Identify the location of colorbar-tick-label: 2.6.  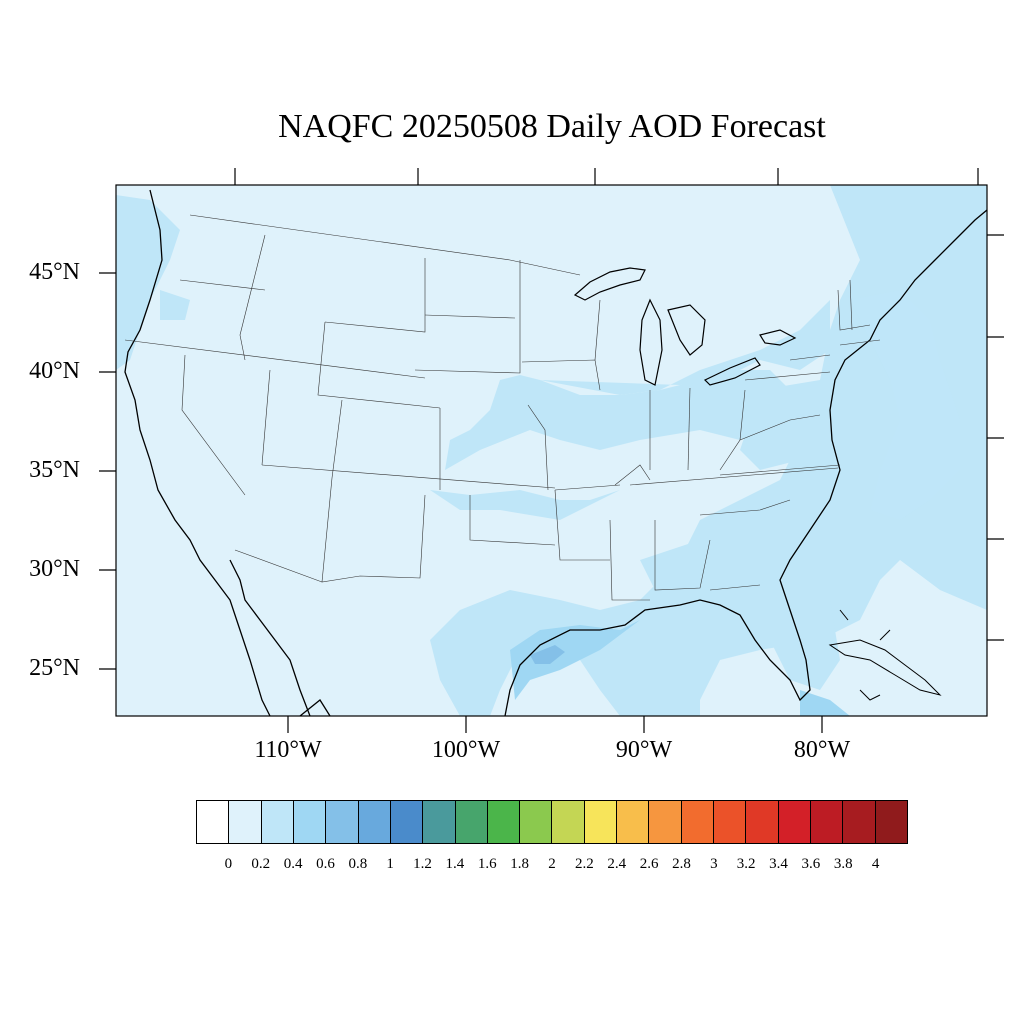
(649, 864).